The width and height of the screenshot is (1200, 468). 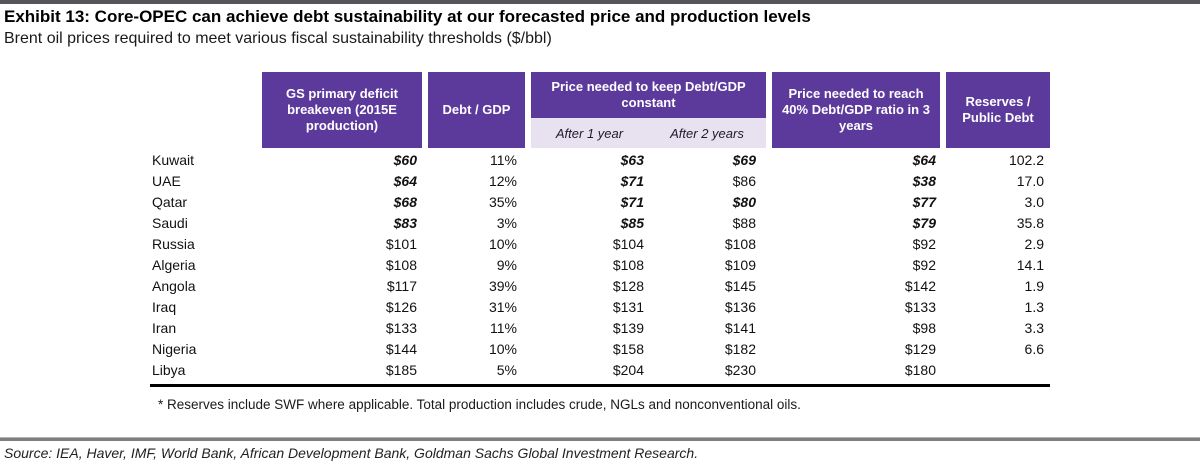 I want to click on cell-after-1yr: $128, so click(x=628, y=286).